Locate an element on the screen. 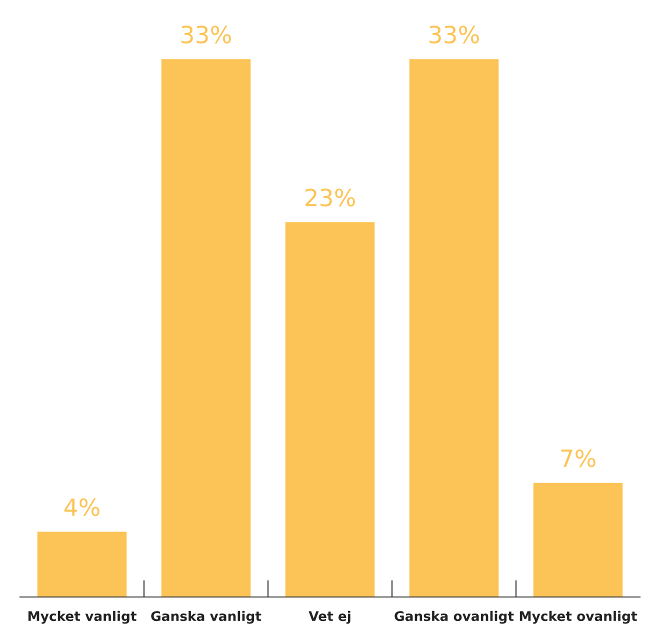 The width and height of the screenshot is (648, 630). x-tick-label: Mycket ovanligt is located at coordinates (578, 617).